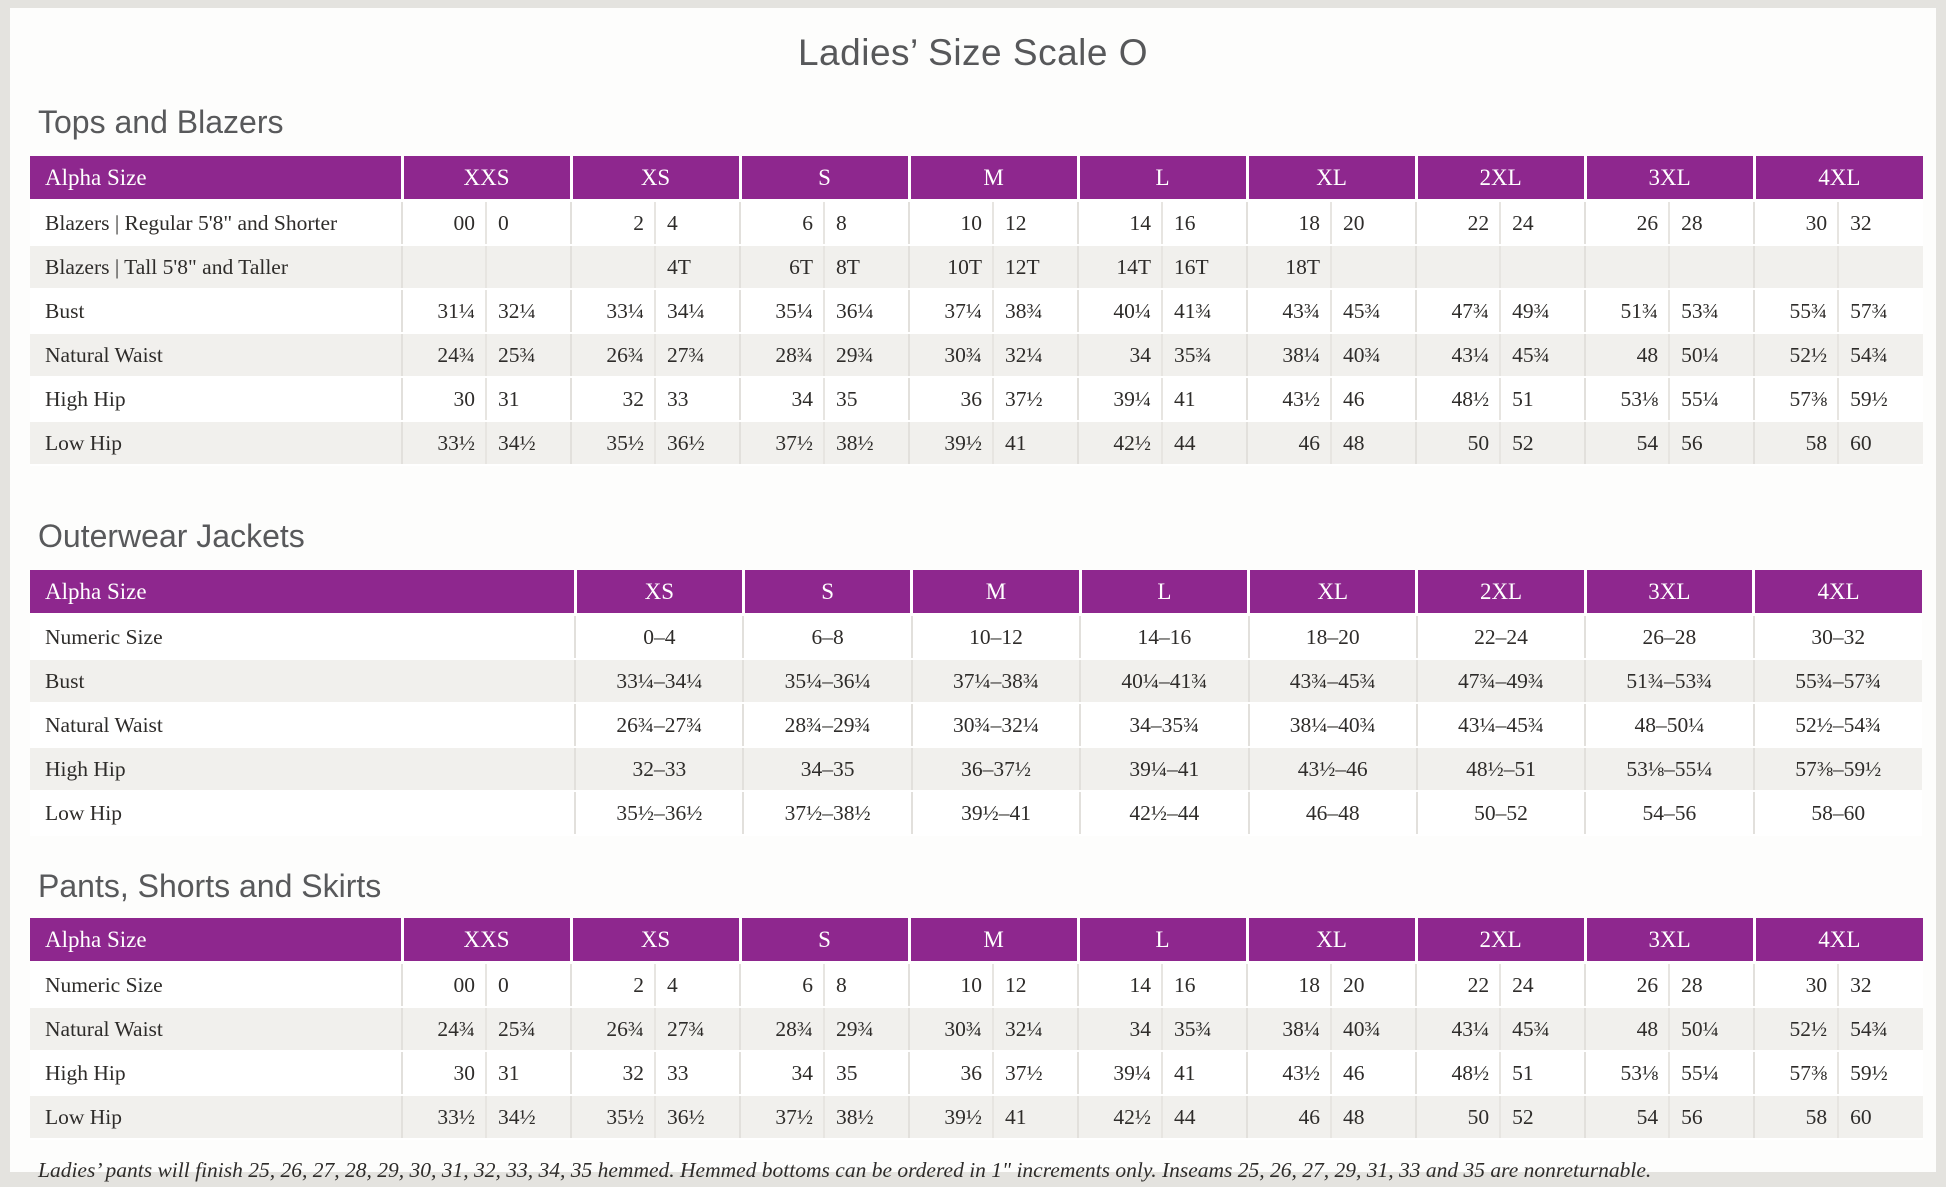  I want to click on size-value-cell: 54¾, so click(1880, 1029).